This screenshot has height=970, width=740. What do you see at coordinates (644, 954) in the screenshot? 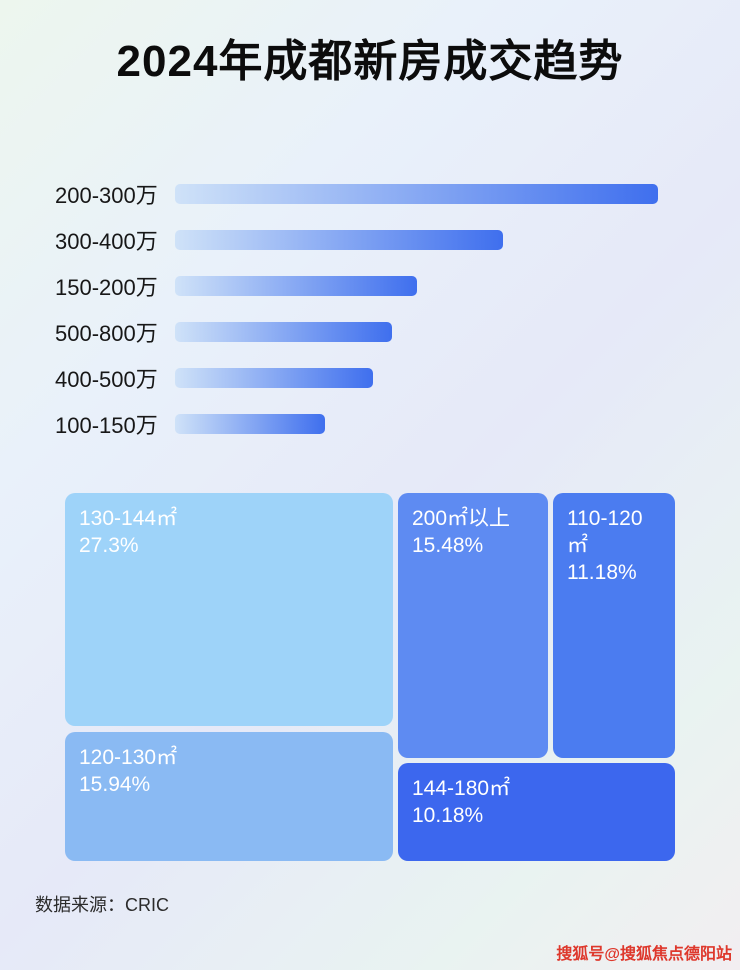
I see `watermark: 搜狐号@搜狐焦点德阳站` at bounding box center [644, 954].